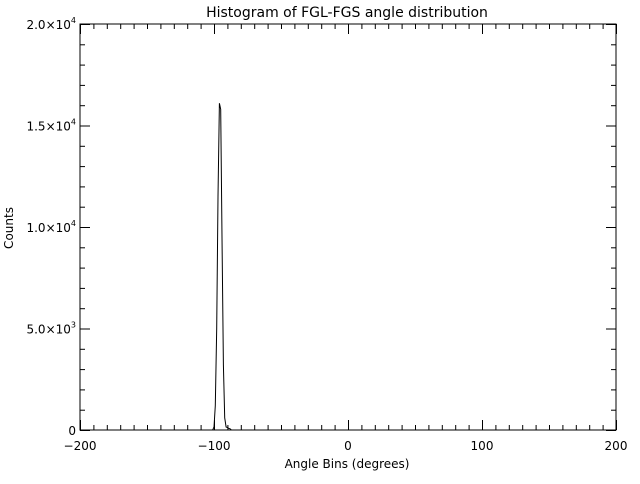 This screenshot has width=640, height=484. I want to click on y-tick-label: 1.0×10⁴, so click(51, 227).